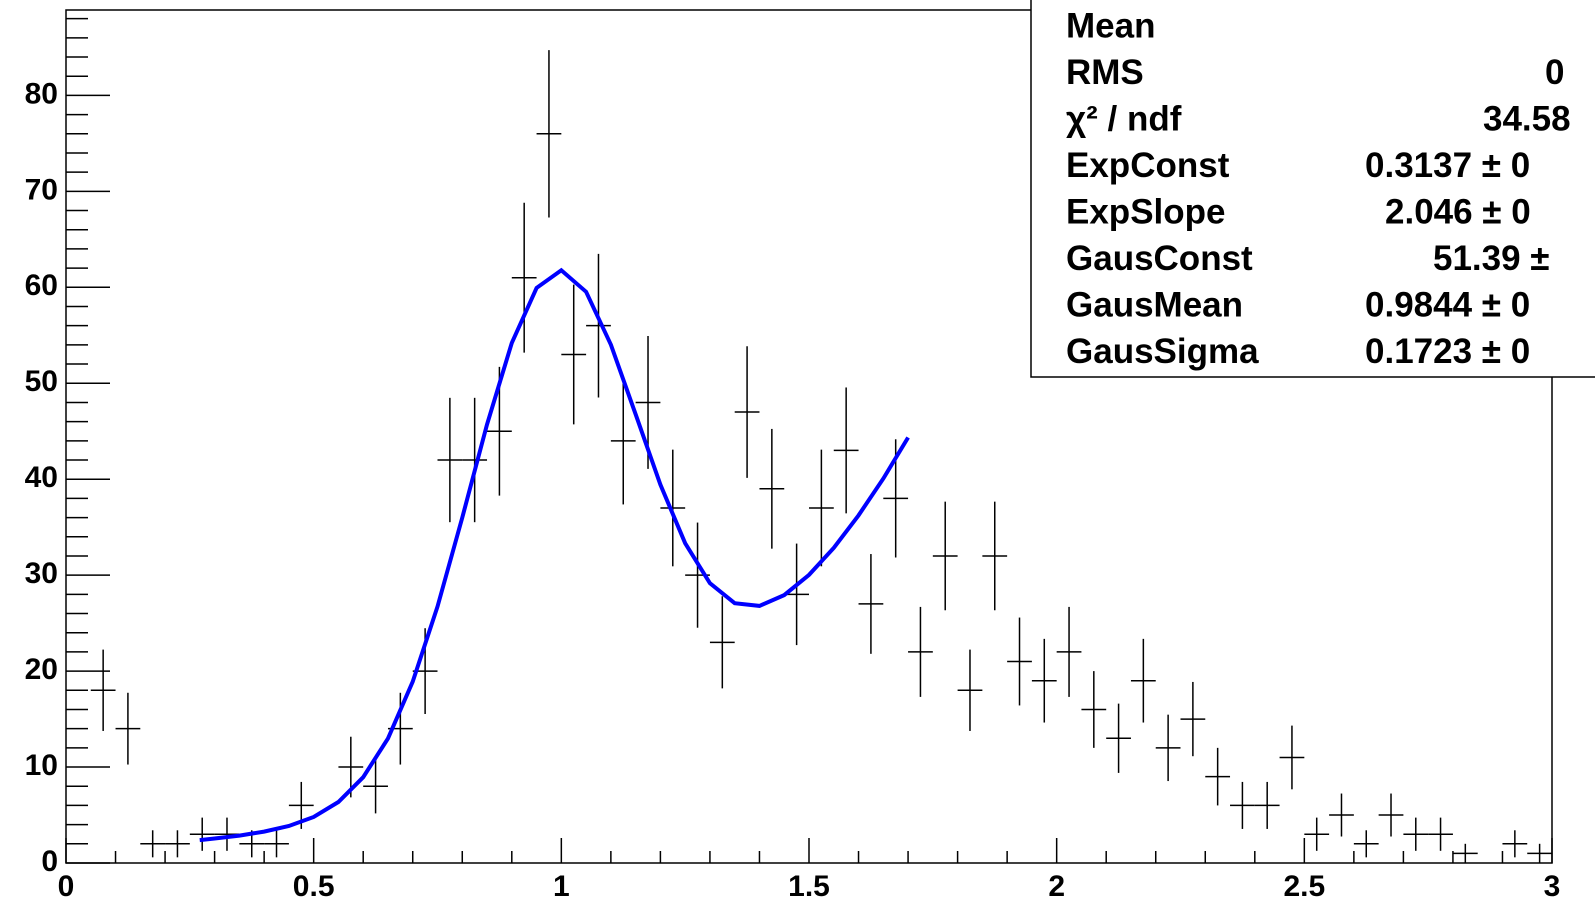  I want to click on stats-value: 34.58, so click(1527, 118).